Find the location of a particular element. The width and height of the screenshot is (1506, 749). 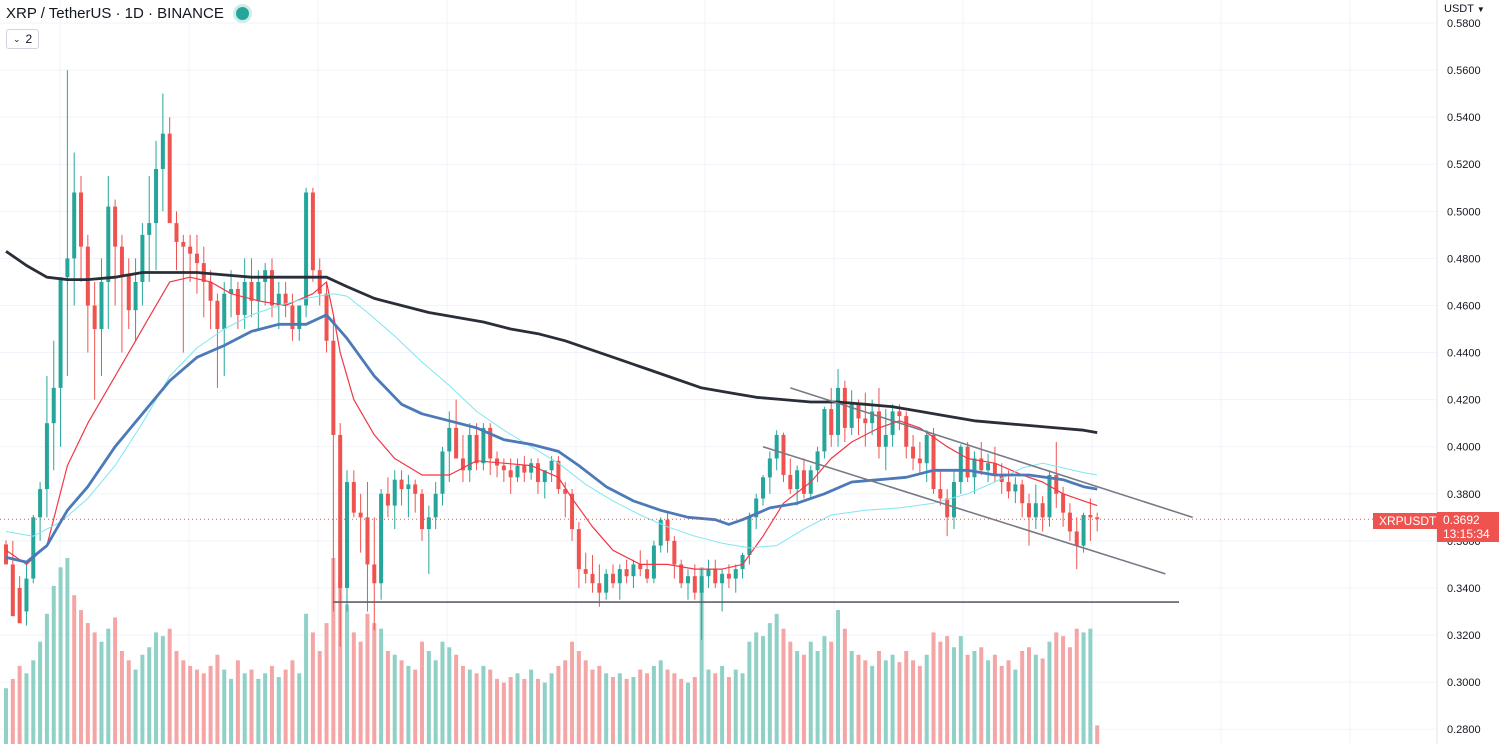

price-tick-label: 0.4800 is located at coordinates (1464, 259).